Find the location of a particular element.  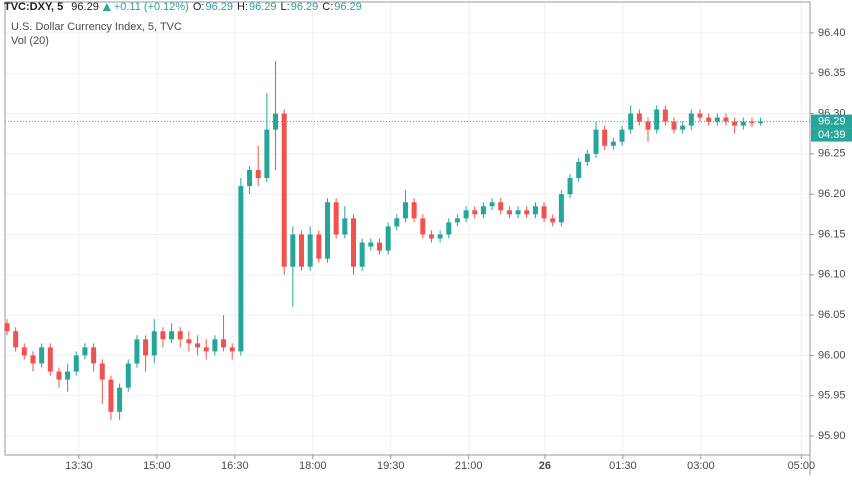

y-tick-label: 95.90 is located at coordinates (832, 436).